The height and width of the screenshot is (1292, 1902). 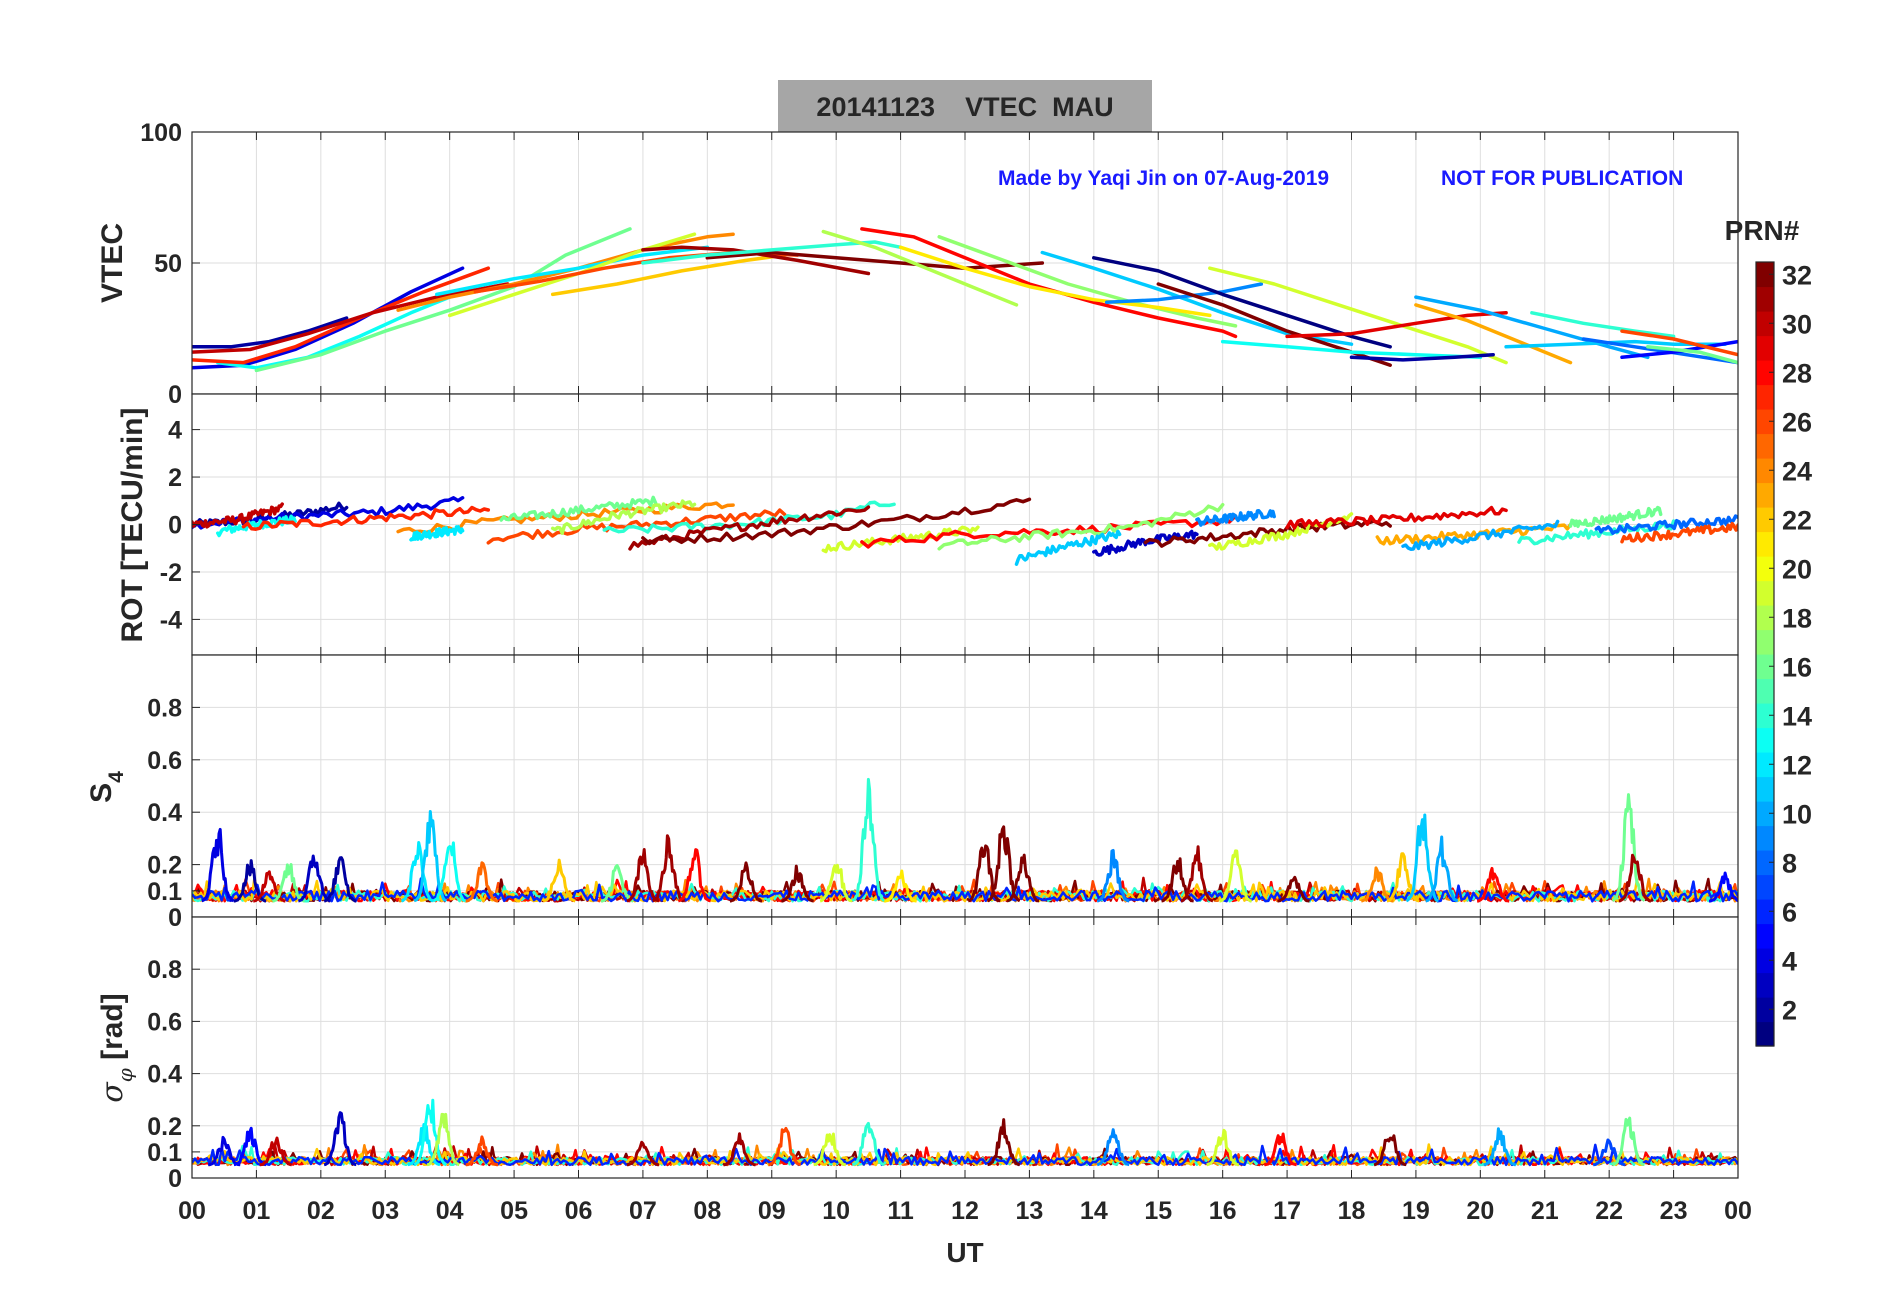 What do you see at coordinates (1480, 1211) in the screenshot?
I see `x-tick-label: 20` at bounding box center [1480, 1211].